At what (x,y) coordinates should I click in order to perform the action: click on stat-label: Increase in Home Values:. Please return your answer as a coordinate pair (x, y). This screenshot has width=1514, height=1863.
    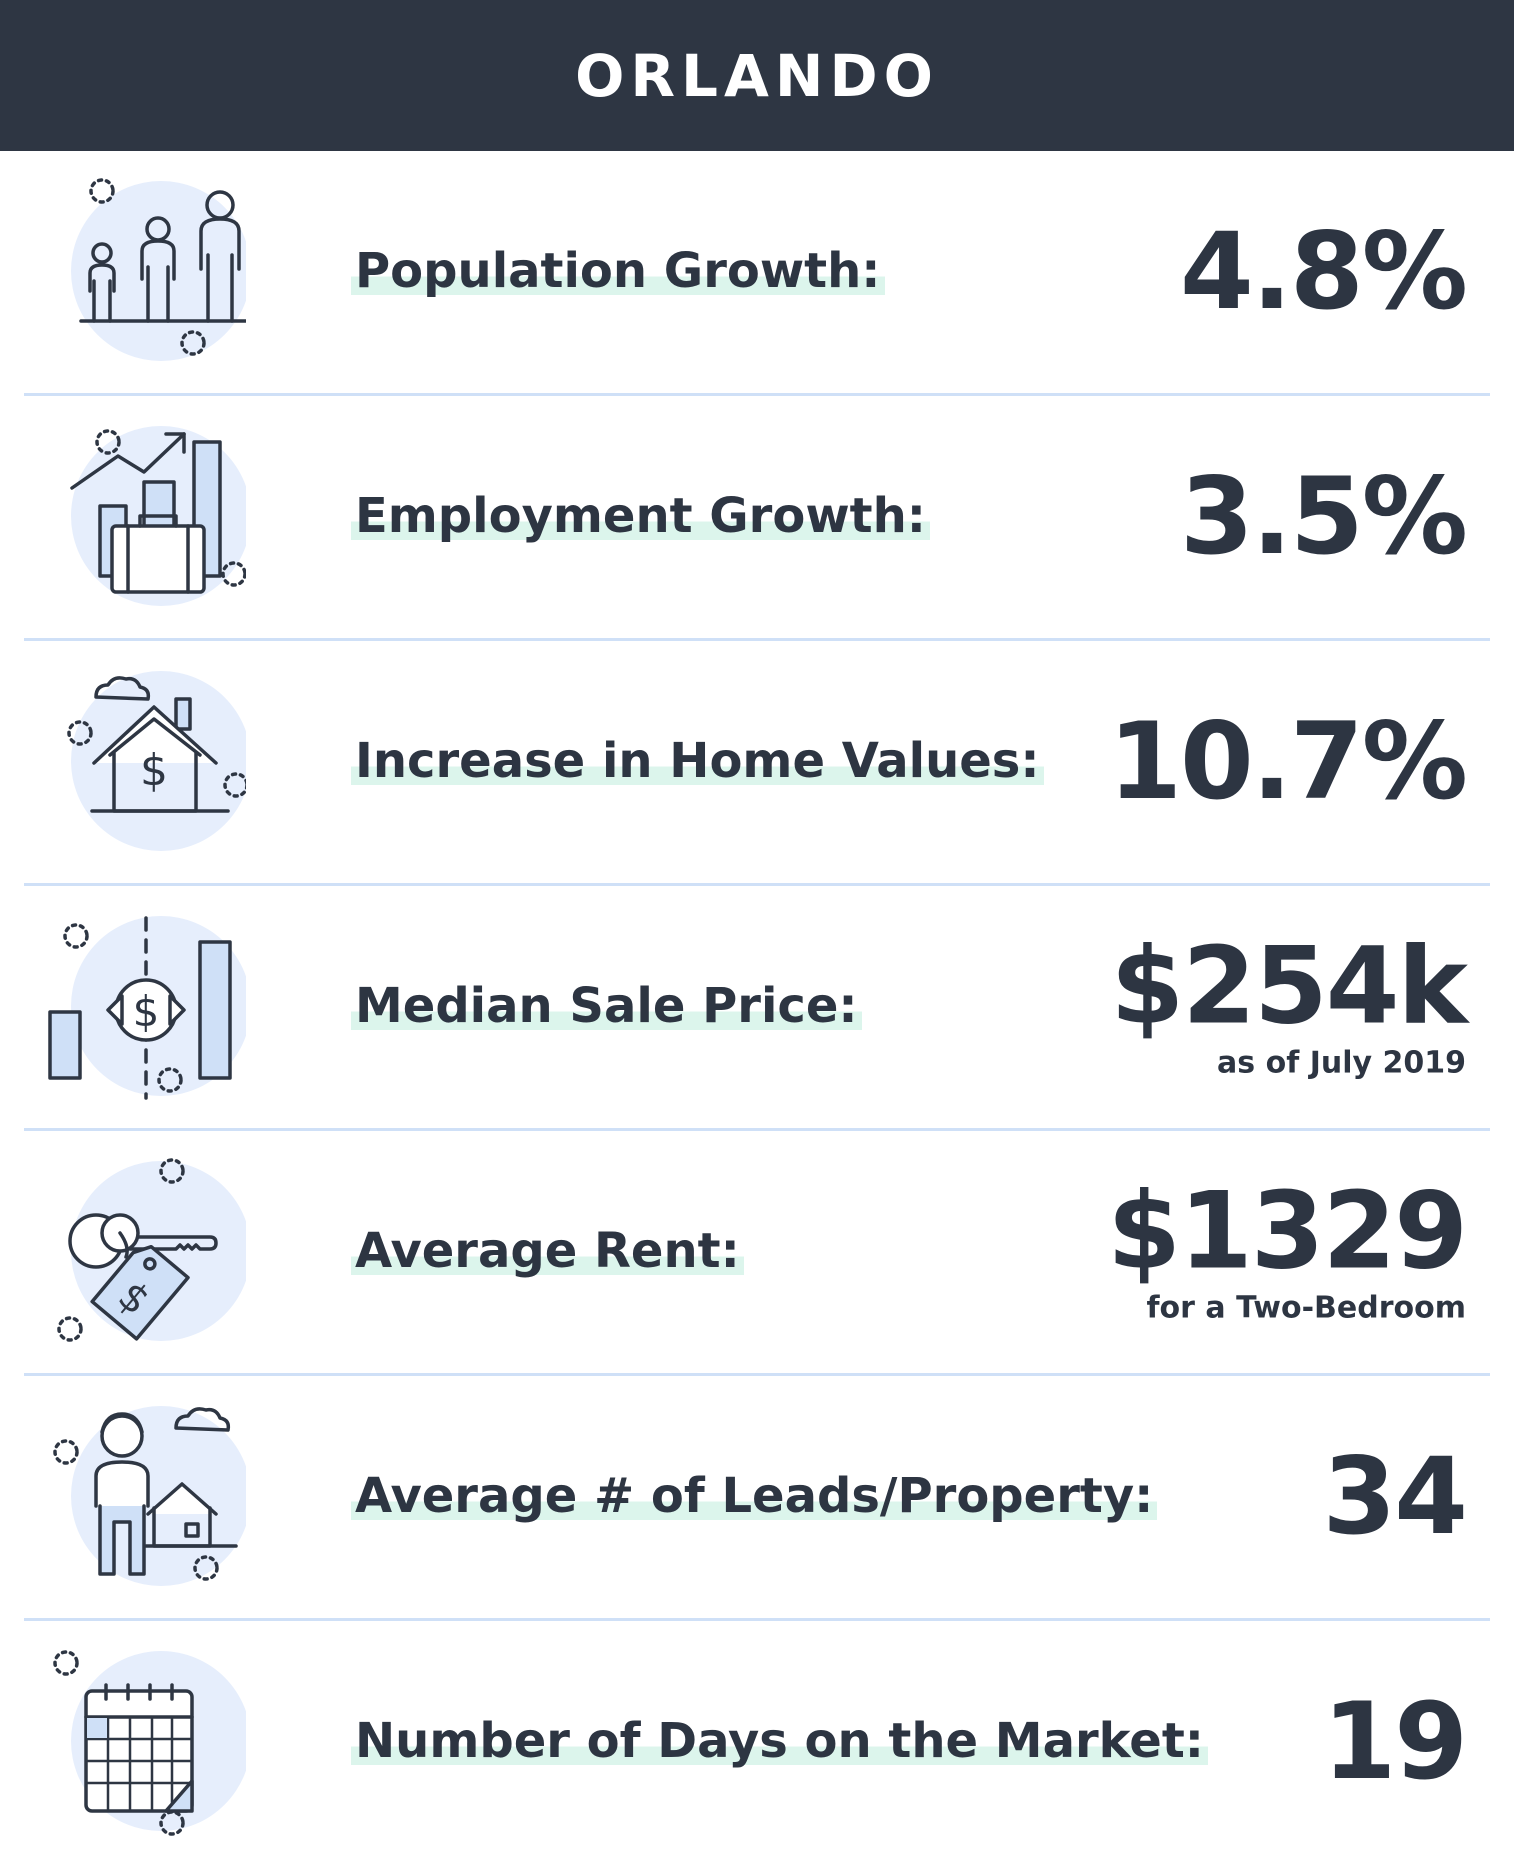
    Looking at the image, I should click on (697, 762).